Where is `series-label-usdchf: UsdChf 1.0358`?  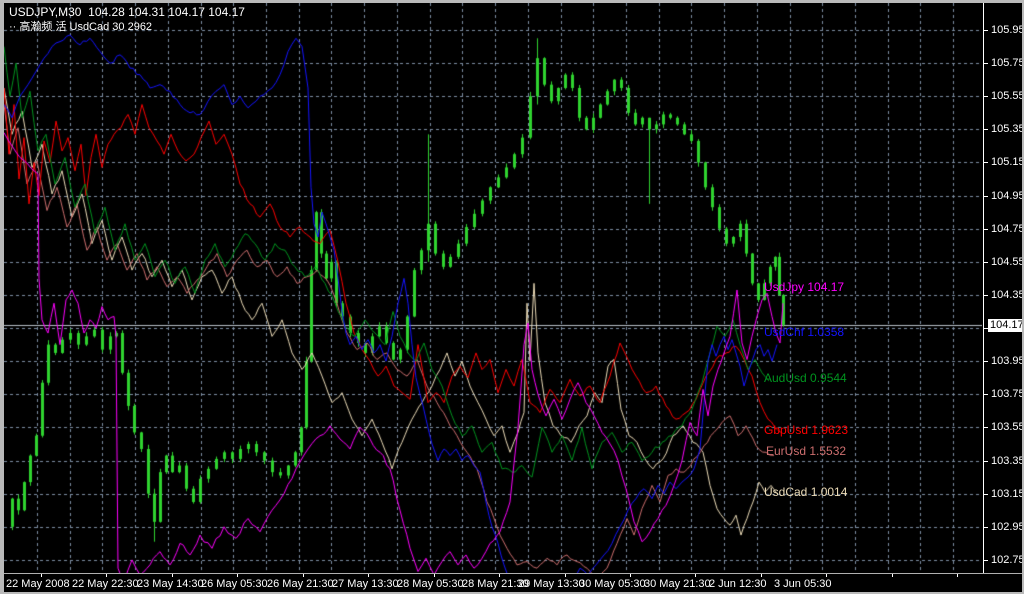
series-label-usdchf: UsdChf 1.0358 is located at coordinates (804, 332).